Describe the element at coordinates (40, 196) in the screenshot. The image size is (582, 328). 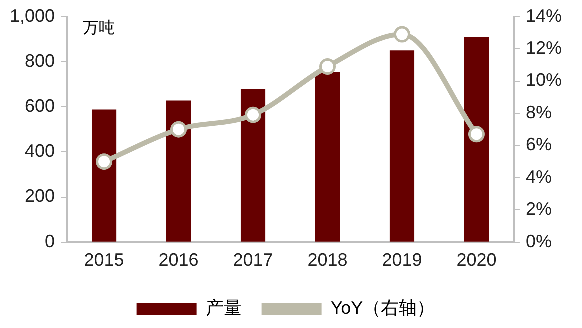
I see `y-tick-label: 200` at that location.